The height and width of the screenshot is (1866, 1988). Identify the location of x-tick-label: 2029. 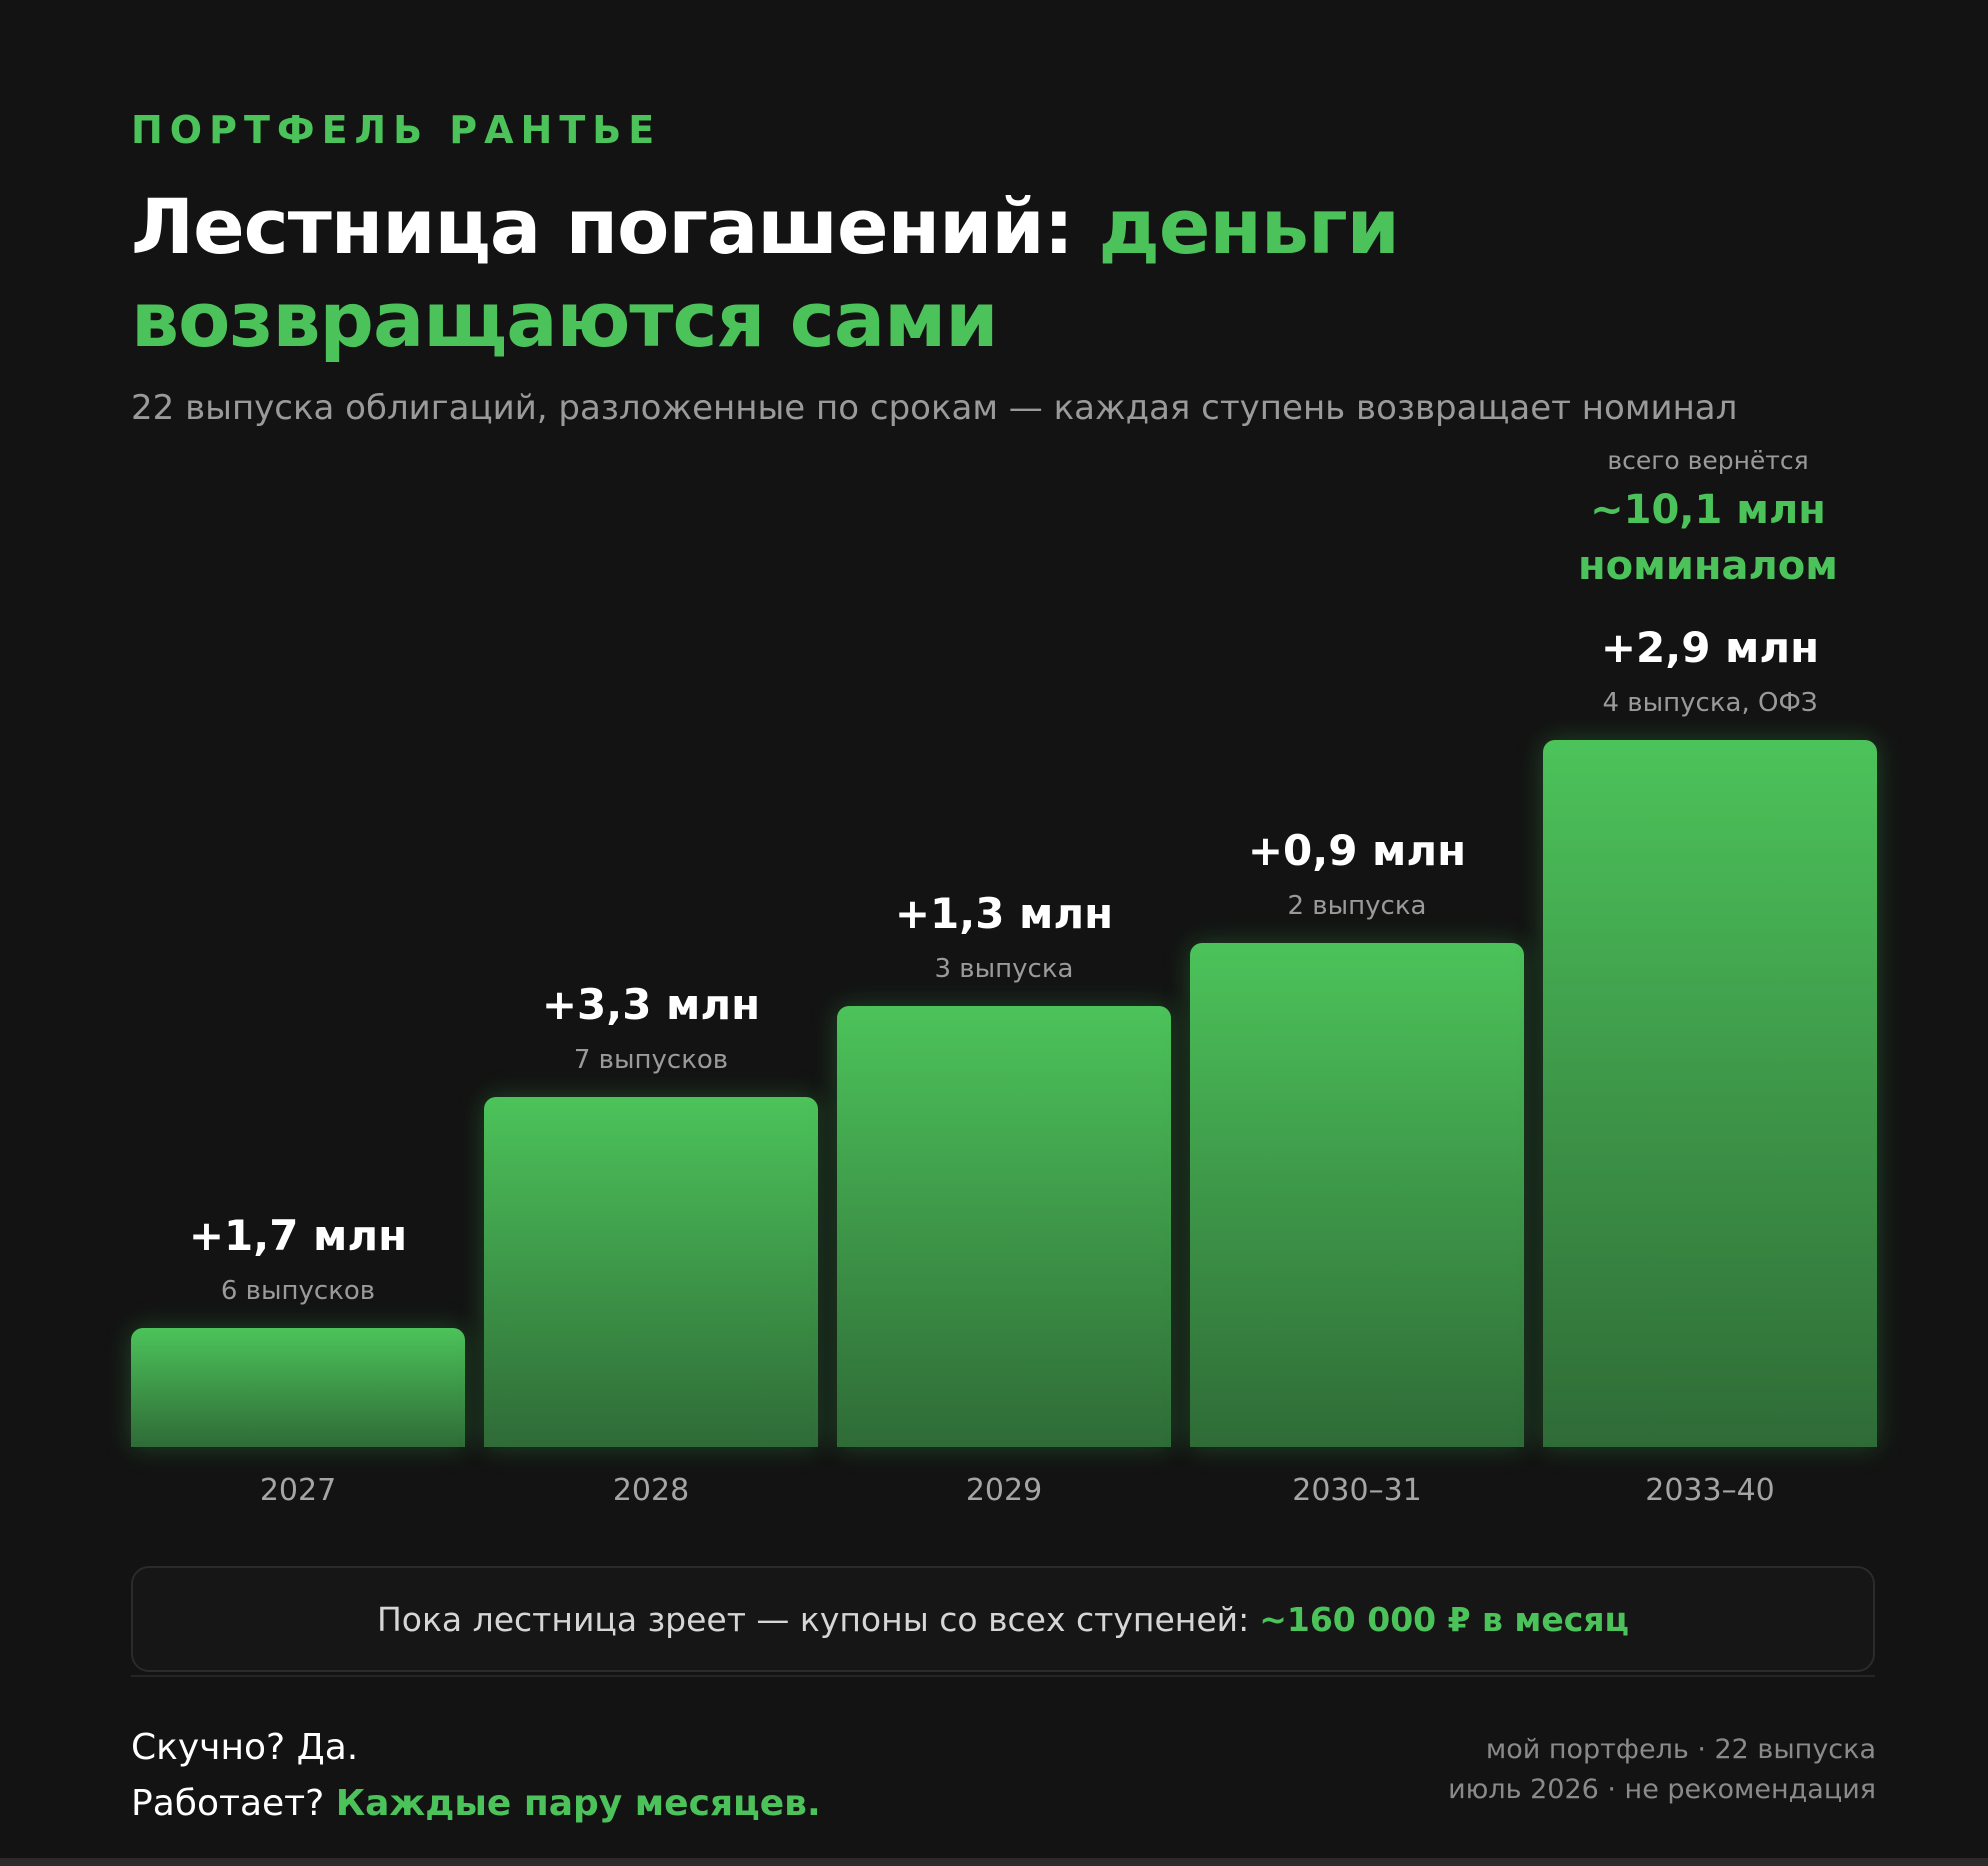
(1004, 1490).